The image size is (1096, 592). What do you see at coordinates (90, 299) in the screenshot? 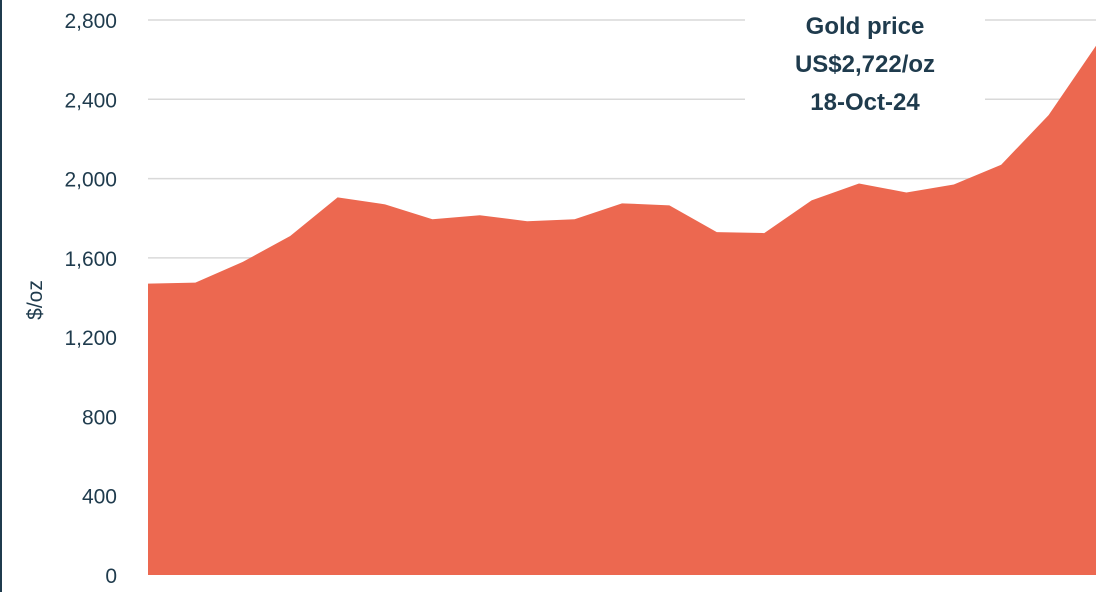
I see `y-axis: 0 400 800 1,200 1,600 2,000 2,400 2,800` at bounding box center [90, 299].